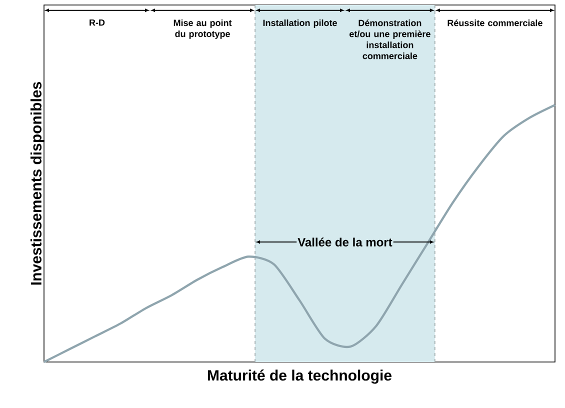  What do you see at coordinates (97, 22) in the screenshot?
I see `text: R-D` at bounding box center [97, 22].